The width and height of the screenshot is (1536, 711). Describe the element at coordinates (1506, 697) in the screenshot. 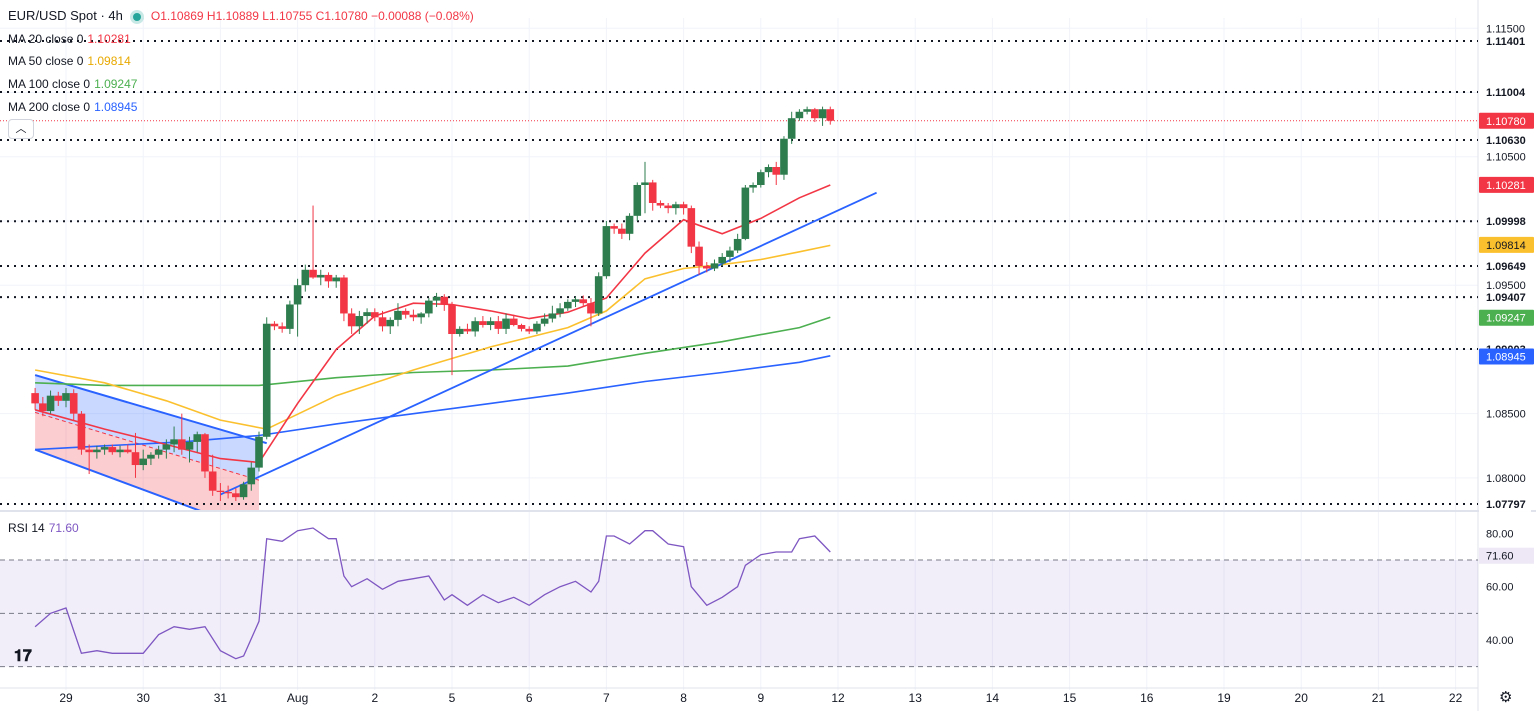

I see `gear-icon: ⚙` at that location.